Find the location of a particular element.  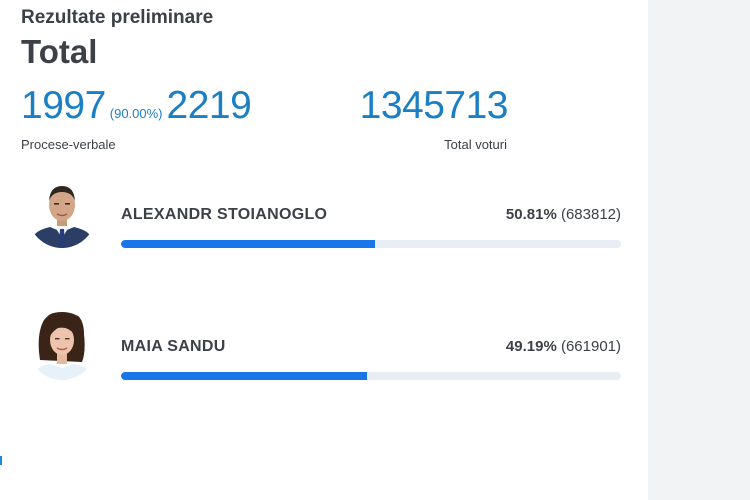

candidate-result: 50.81% (683812) is located at coordinates (563, 214).